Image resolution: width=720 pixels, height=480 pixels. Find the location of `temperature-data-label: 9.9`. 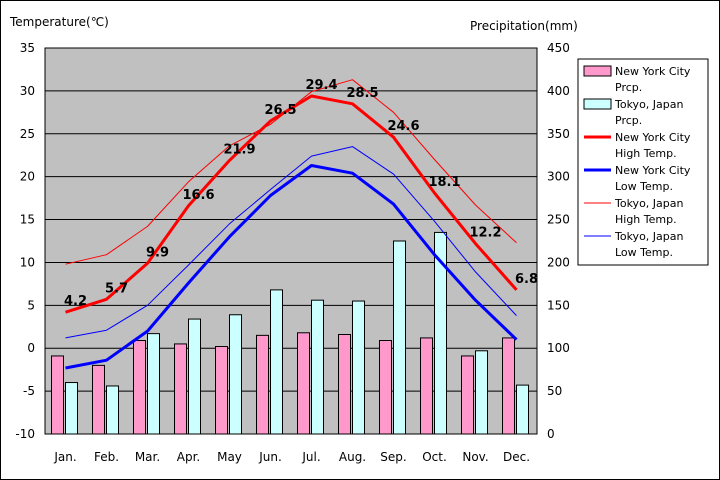

temperature-data-label: 9.9 is located at coordinates (157, 252).